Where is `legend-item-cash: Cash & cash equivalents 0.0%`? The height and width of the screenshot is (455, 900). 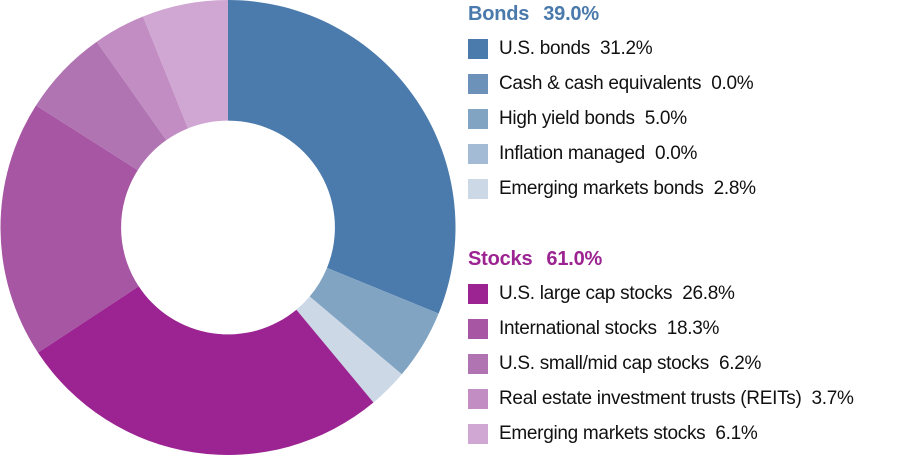 legend-item-cash: Cash & cash equivalents 0.0% is located at coordinates (683, 83).